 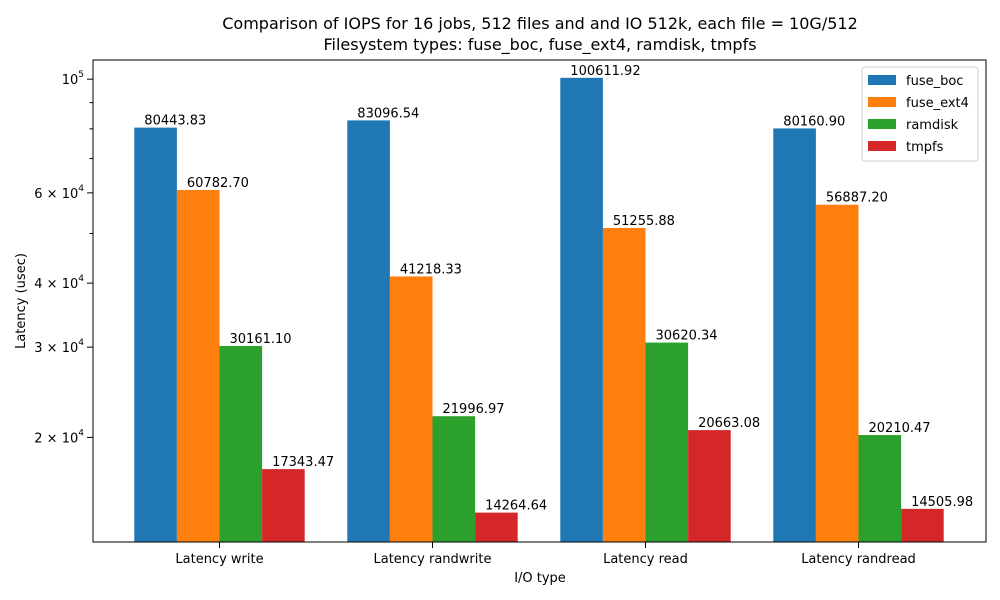 I want to click on x-tick-label-2: Latency read, so click(x=645, y=559).